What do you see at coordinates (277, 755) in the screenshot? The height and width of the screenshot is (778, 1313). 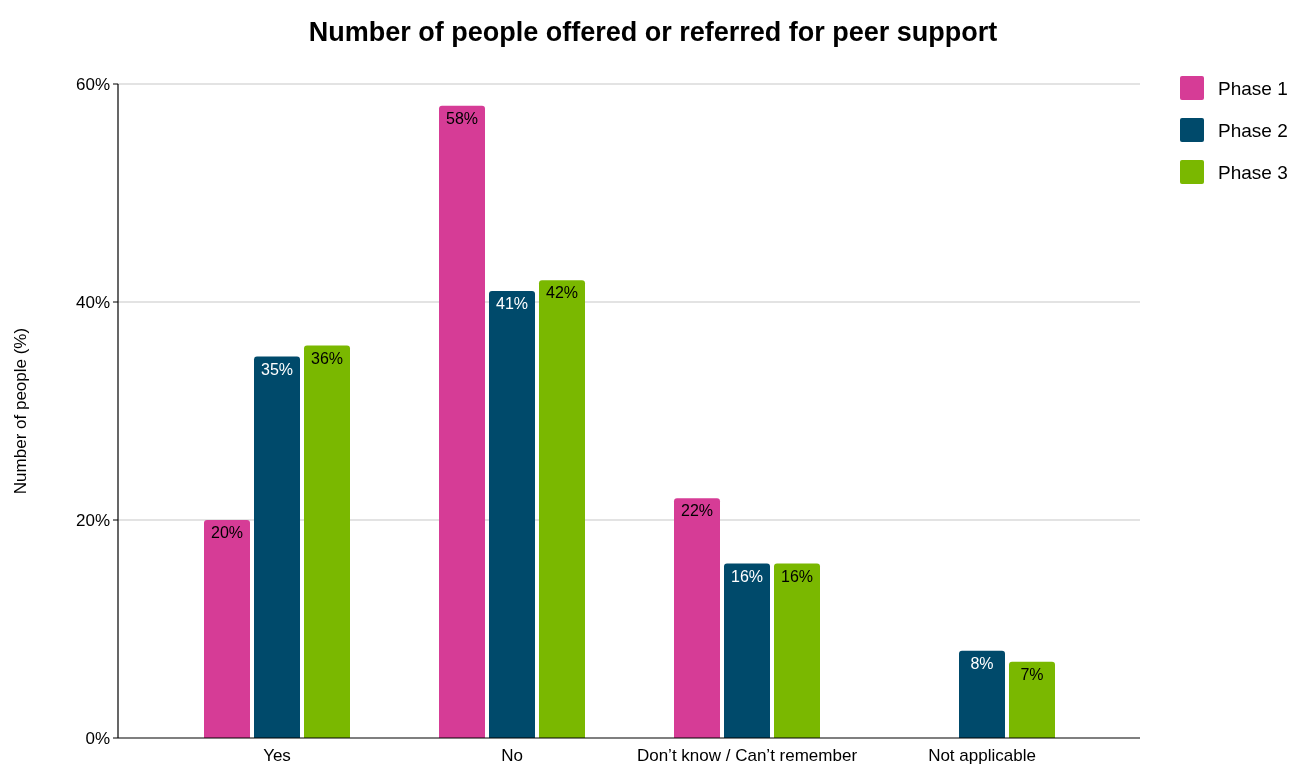 I see `x-tick-label: Yes` at bounding box center [277, 755].